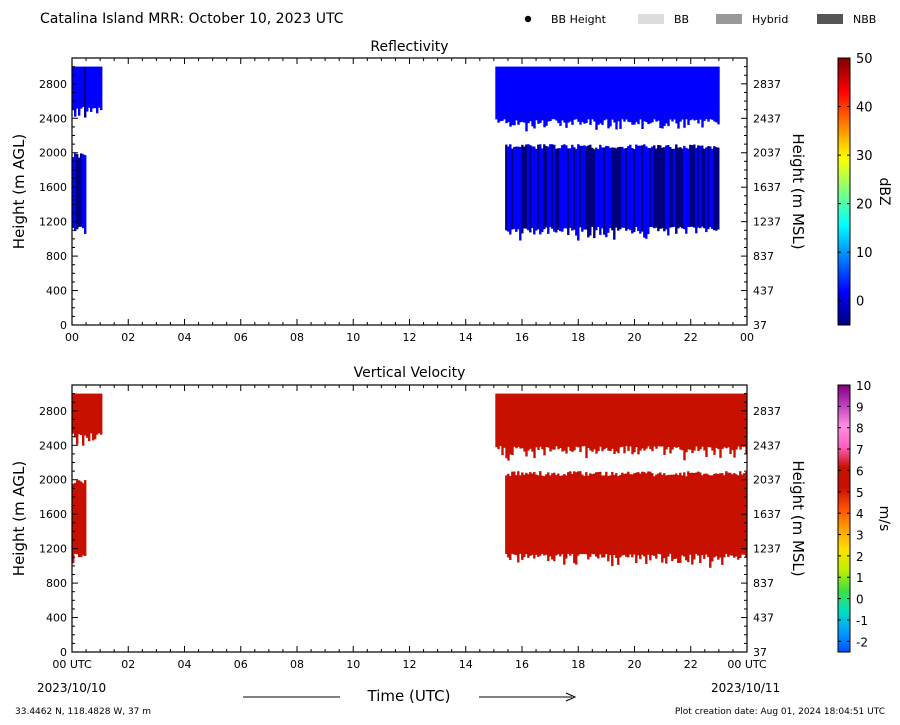  What do you see at coordinates (763, 256) in the screenshot?
I see `y-tick-label-right: 837` at bounding box center [763, 256].